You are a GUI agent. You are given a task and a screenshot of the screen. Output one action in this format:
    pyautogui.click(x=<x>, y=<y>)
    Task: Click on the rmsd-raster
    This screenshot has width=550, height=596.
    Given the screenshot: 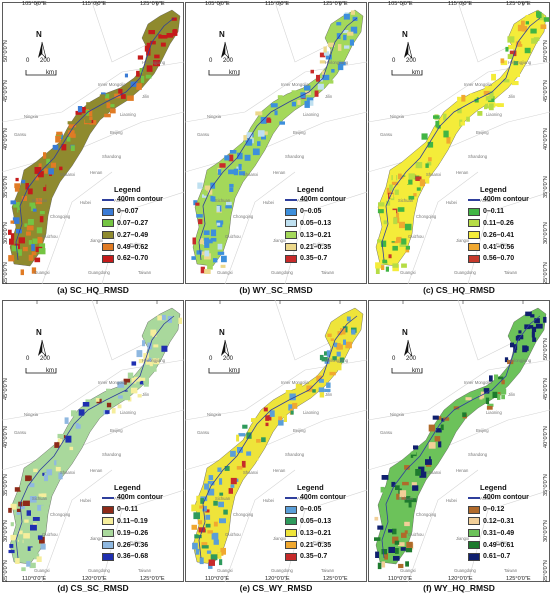 What is the action you would take?
    pyautogui.click(x=274, y=442)
    